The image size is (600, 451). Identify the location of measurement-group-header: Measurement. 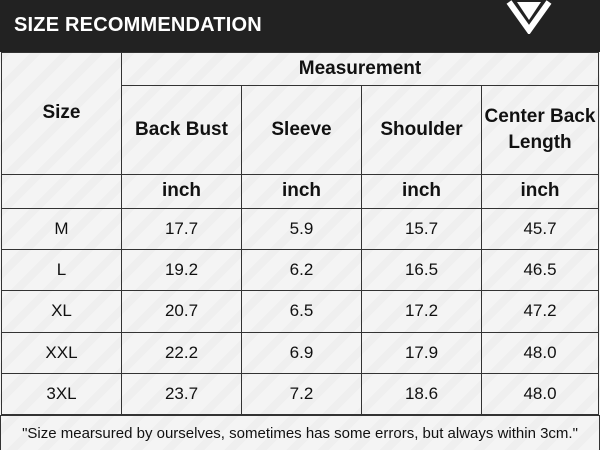
(360, 69).